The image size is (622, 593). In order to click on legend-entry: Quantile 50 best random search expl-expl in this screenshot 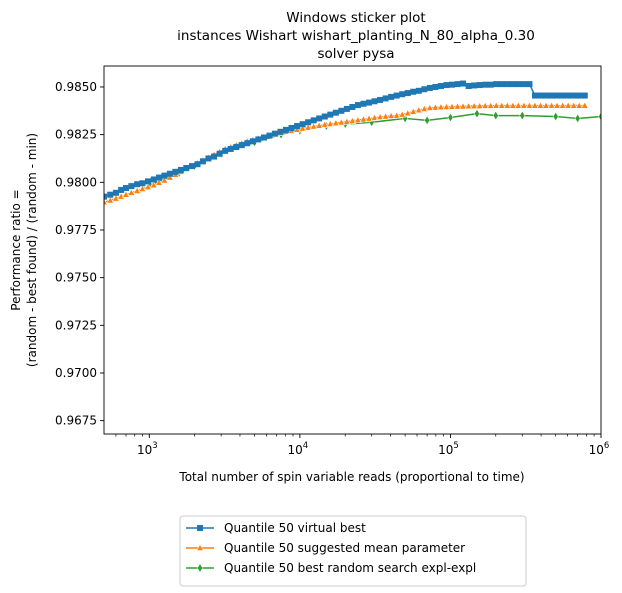, I will do `click(331, 568)`.